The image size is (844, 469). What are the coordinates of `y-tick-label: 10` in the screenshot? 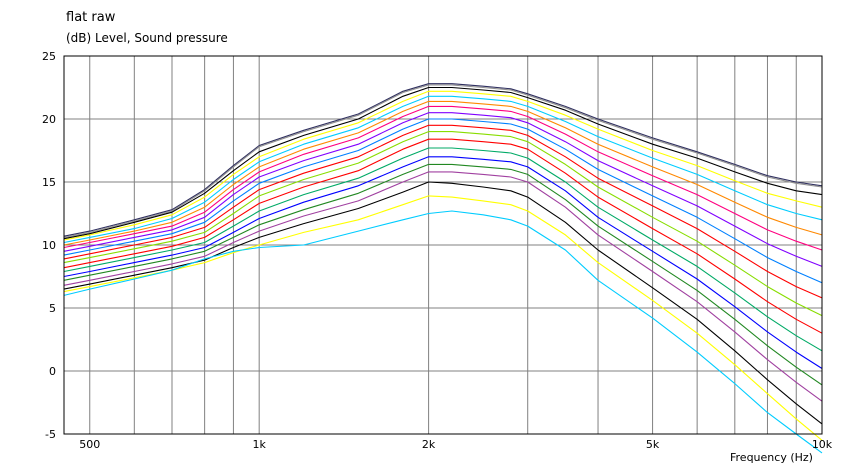 It's located at (49, 245).